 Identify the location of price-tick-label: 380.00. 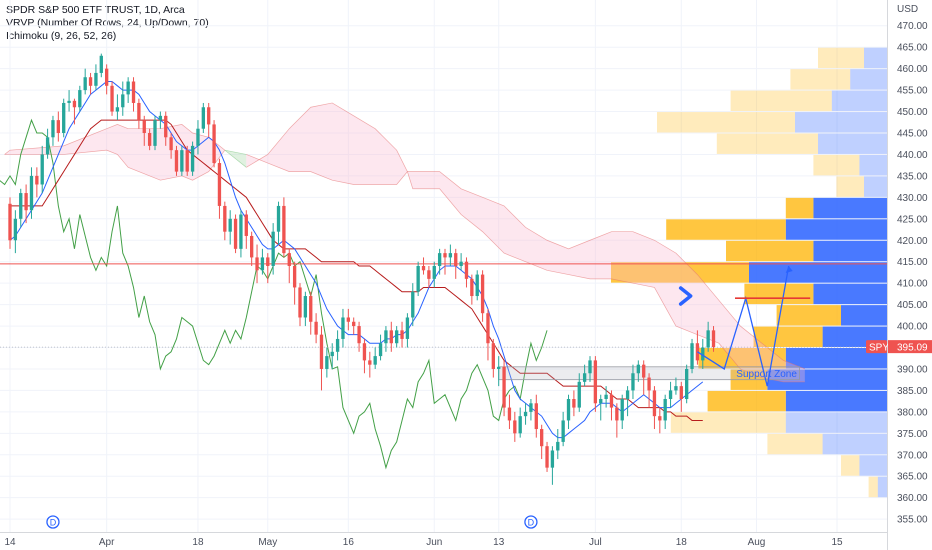
(912, 412).